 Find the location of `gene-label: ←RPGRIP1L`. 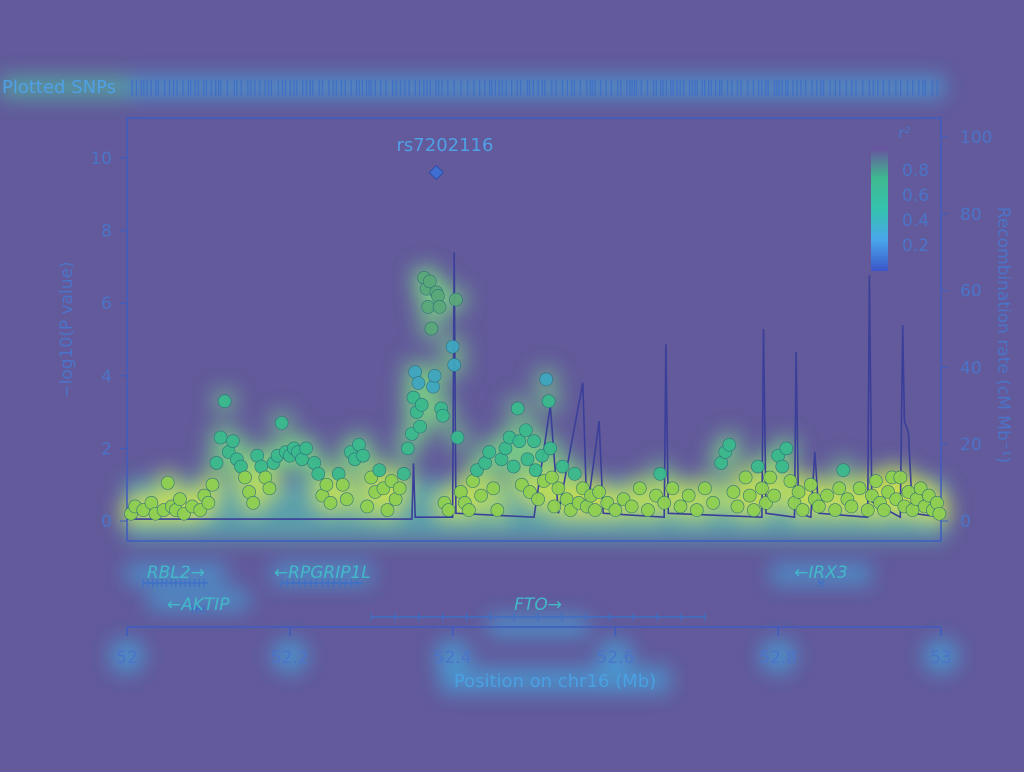

gene-label: ←RPGRIP1L is located at coordinates (322, 573).